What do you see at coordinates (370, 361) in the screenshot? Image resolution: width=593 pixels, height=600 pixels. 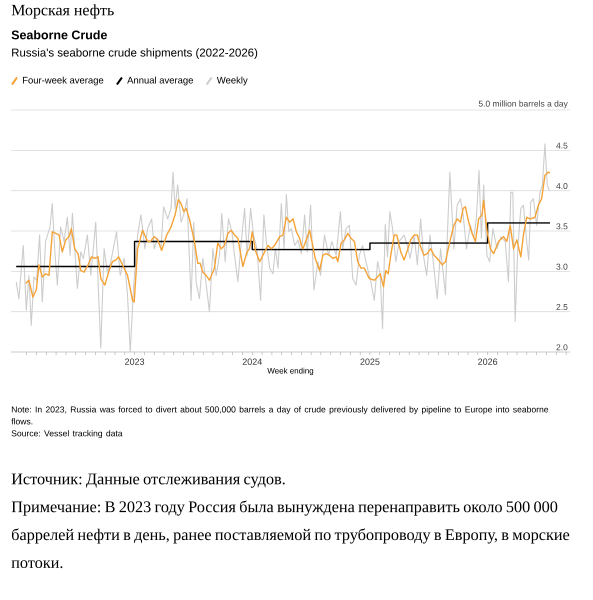 I see `x-tick-label: 2025` at bounding box center [370, 361].